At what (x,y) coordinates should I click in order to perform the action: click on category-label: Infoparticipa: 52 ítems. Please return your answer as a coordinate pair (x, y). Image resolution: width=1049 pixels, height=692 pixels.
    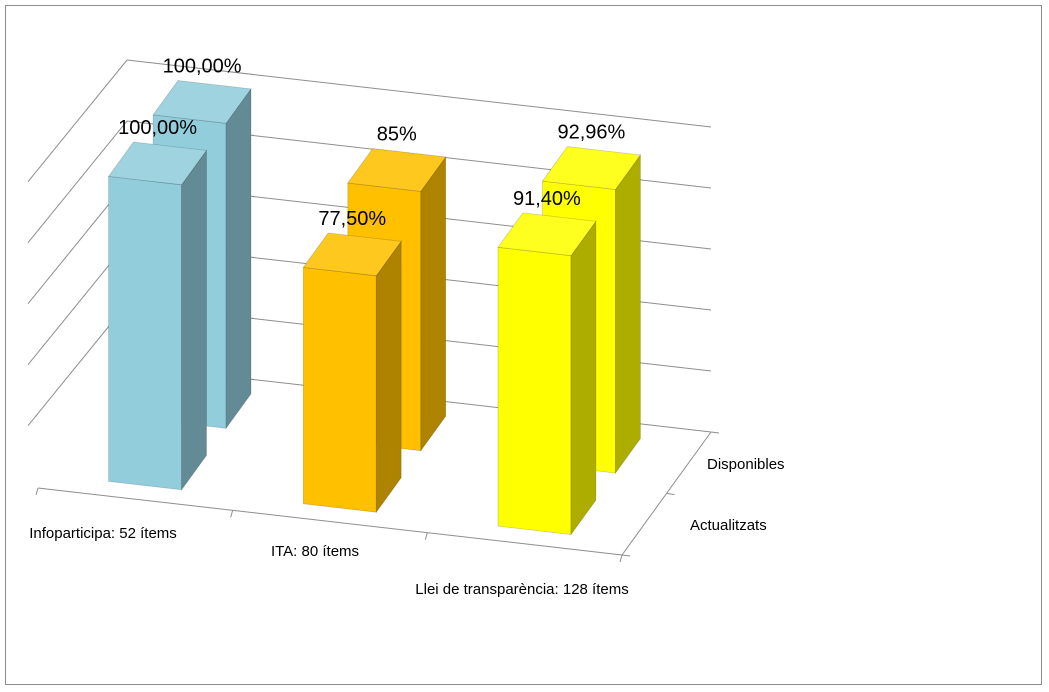
    Looking at the image, I should click on (103, 533).